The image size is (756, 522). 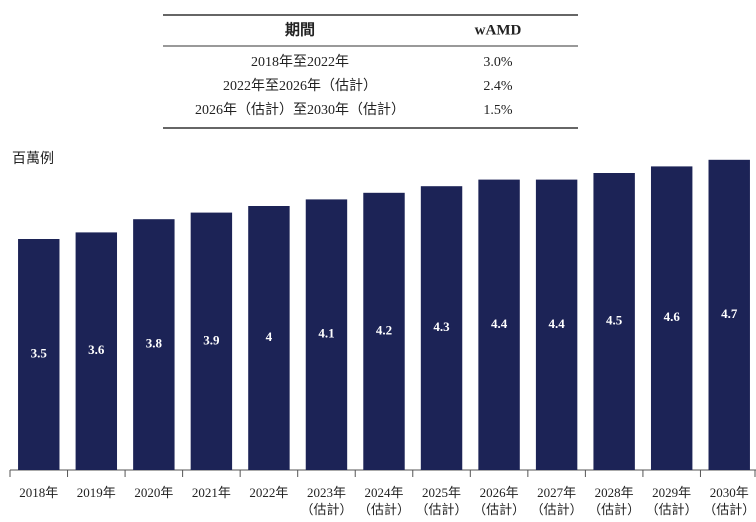 I want to click on value-label: 4.2, so click(x=384, y=329).